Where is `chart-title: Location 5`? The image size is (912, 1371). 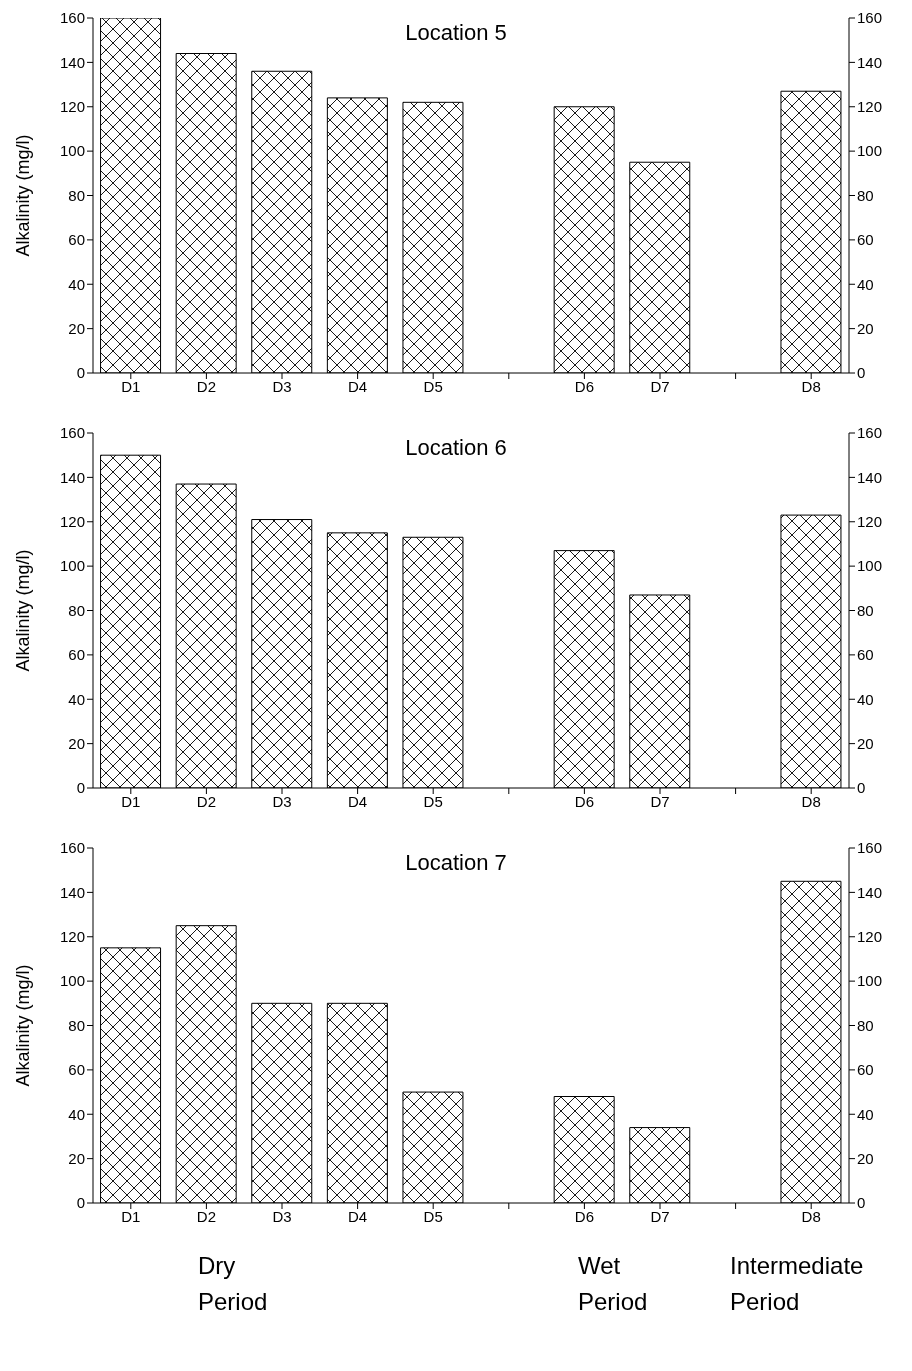 chart-title: Location 5 is located at coordinates (456, 32).